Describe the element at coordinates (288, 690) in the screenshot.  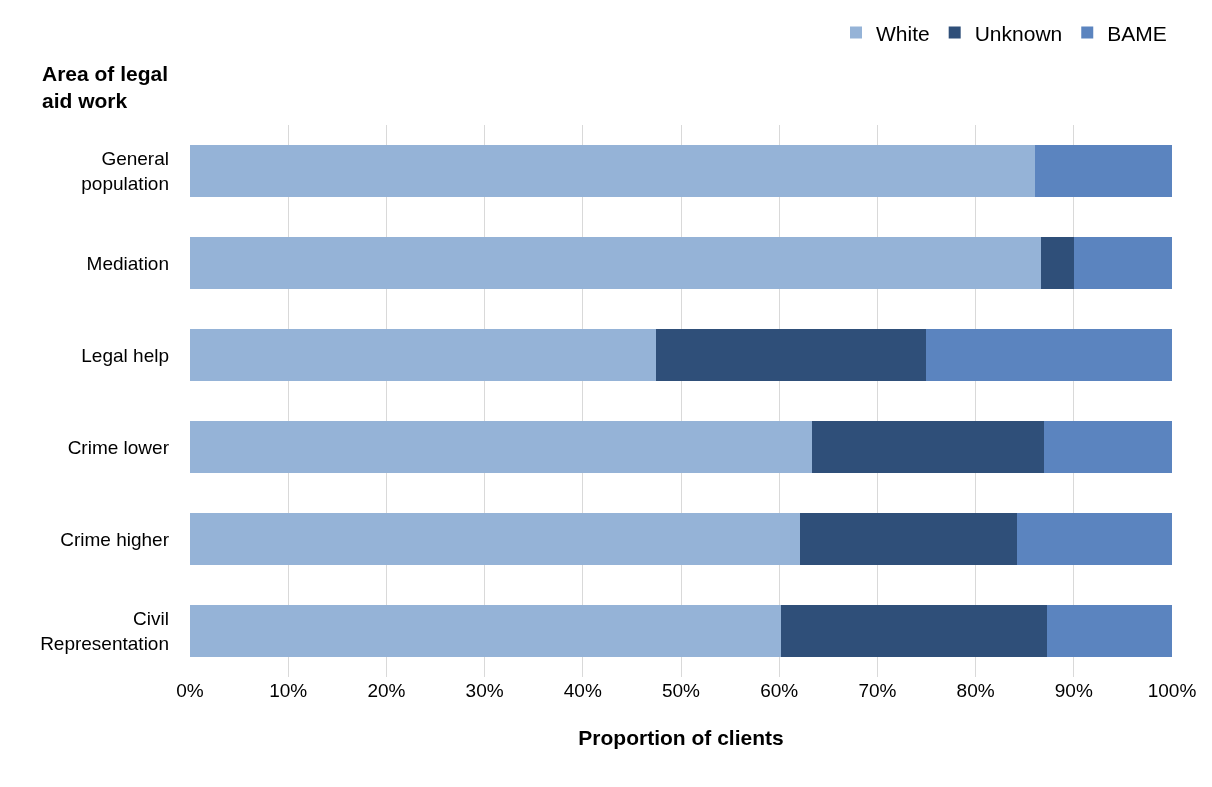
I see `x-tick-label: 10%` at that location.